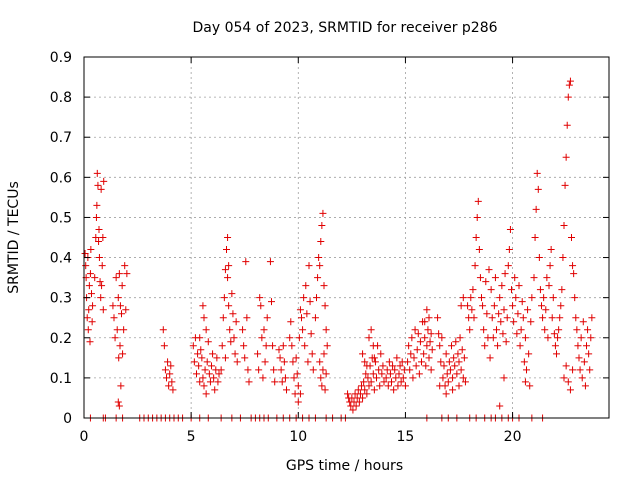 The image size is (640, 480). I want to click on x-tick-label: 5, so click(191, 437).